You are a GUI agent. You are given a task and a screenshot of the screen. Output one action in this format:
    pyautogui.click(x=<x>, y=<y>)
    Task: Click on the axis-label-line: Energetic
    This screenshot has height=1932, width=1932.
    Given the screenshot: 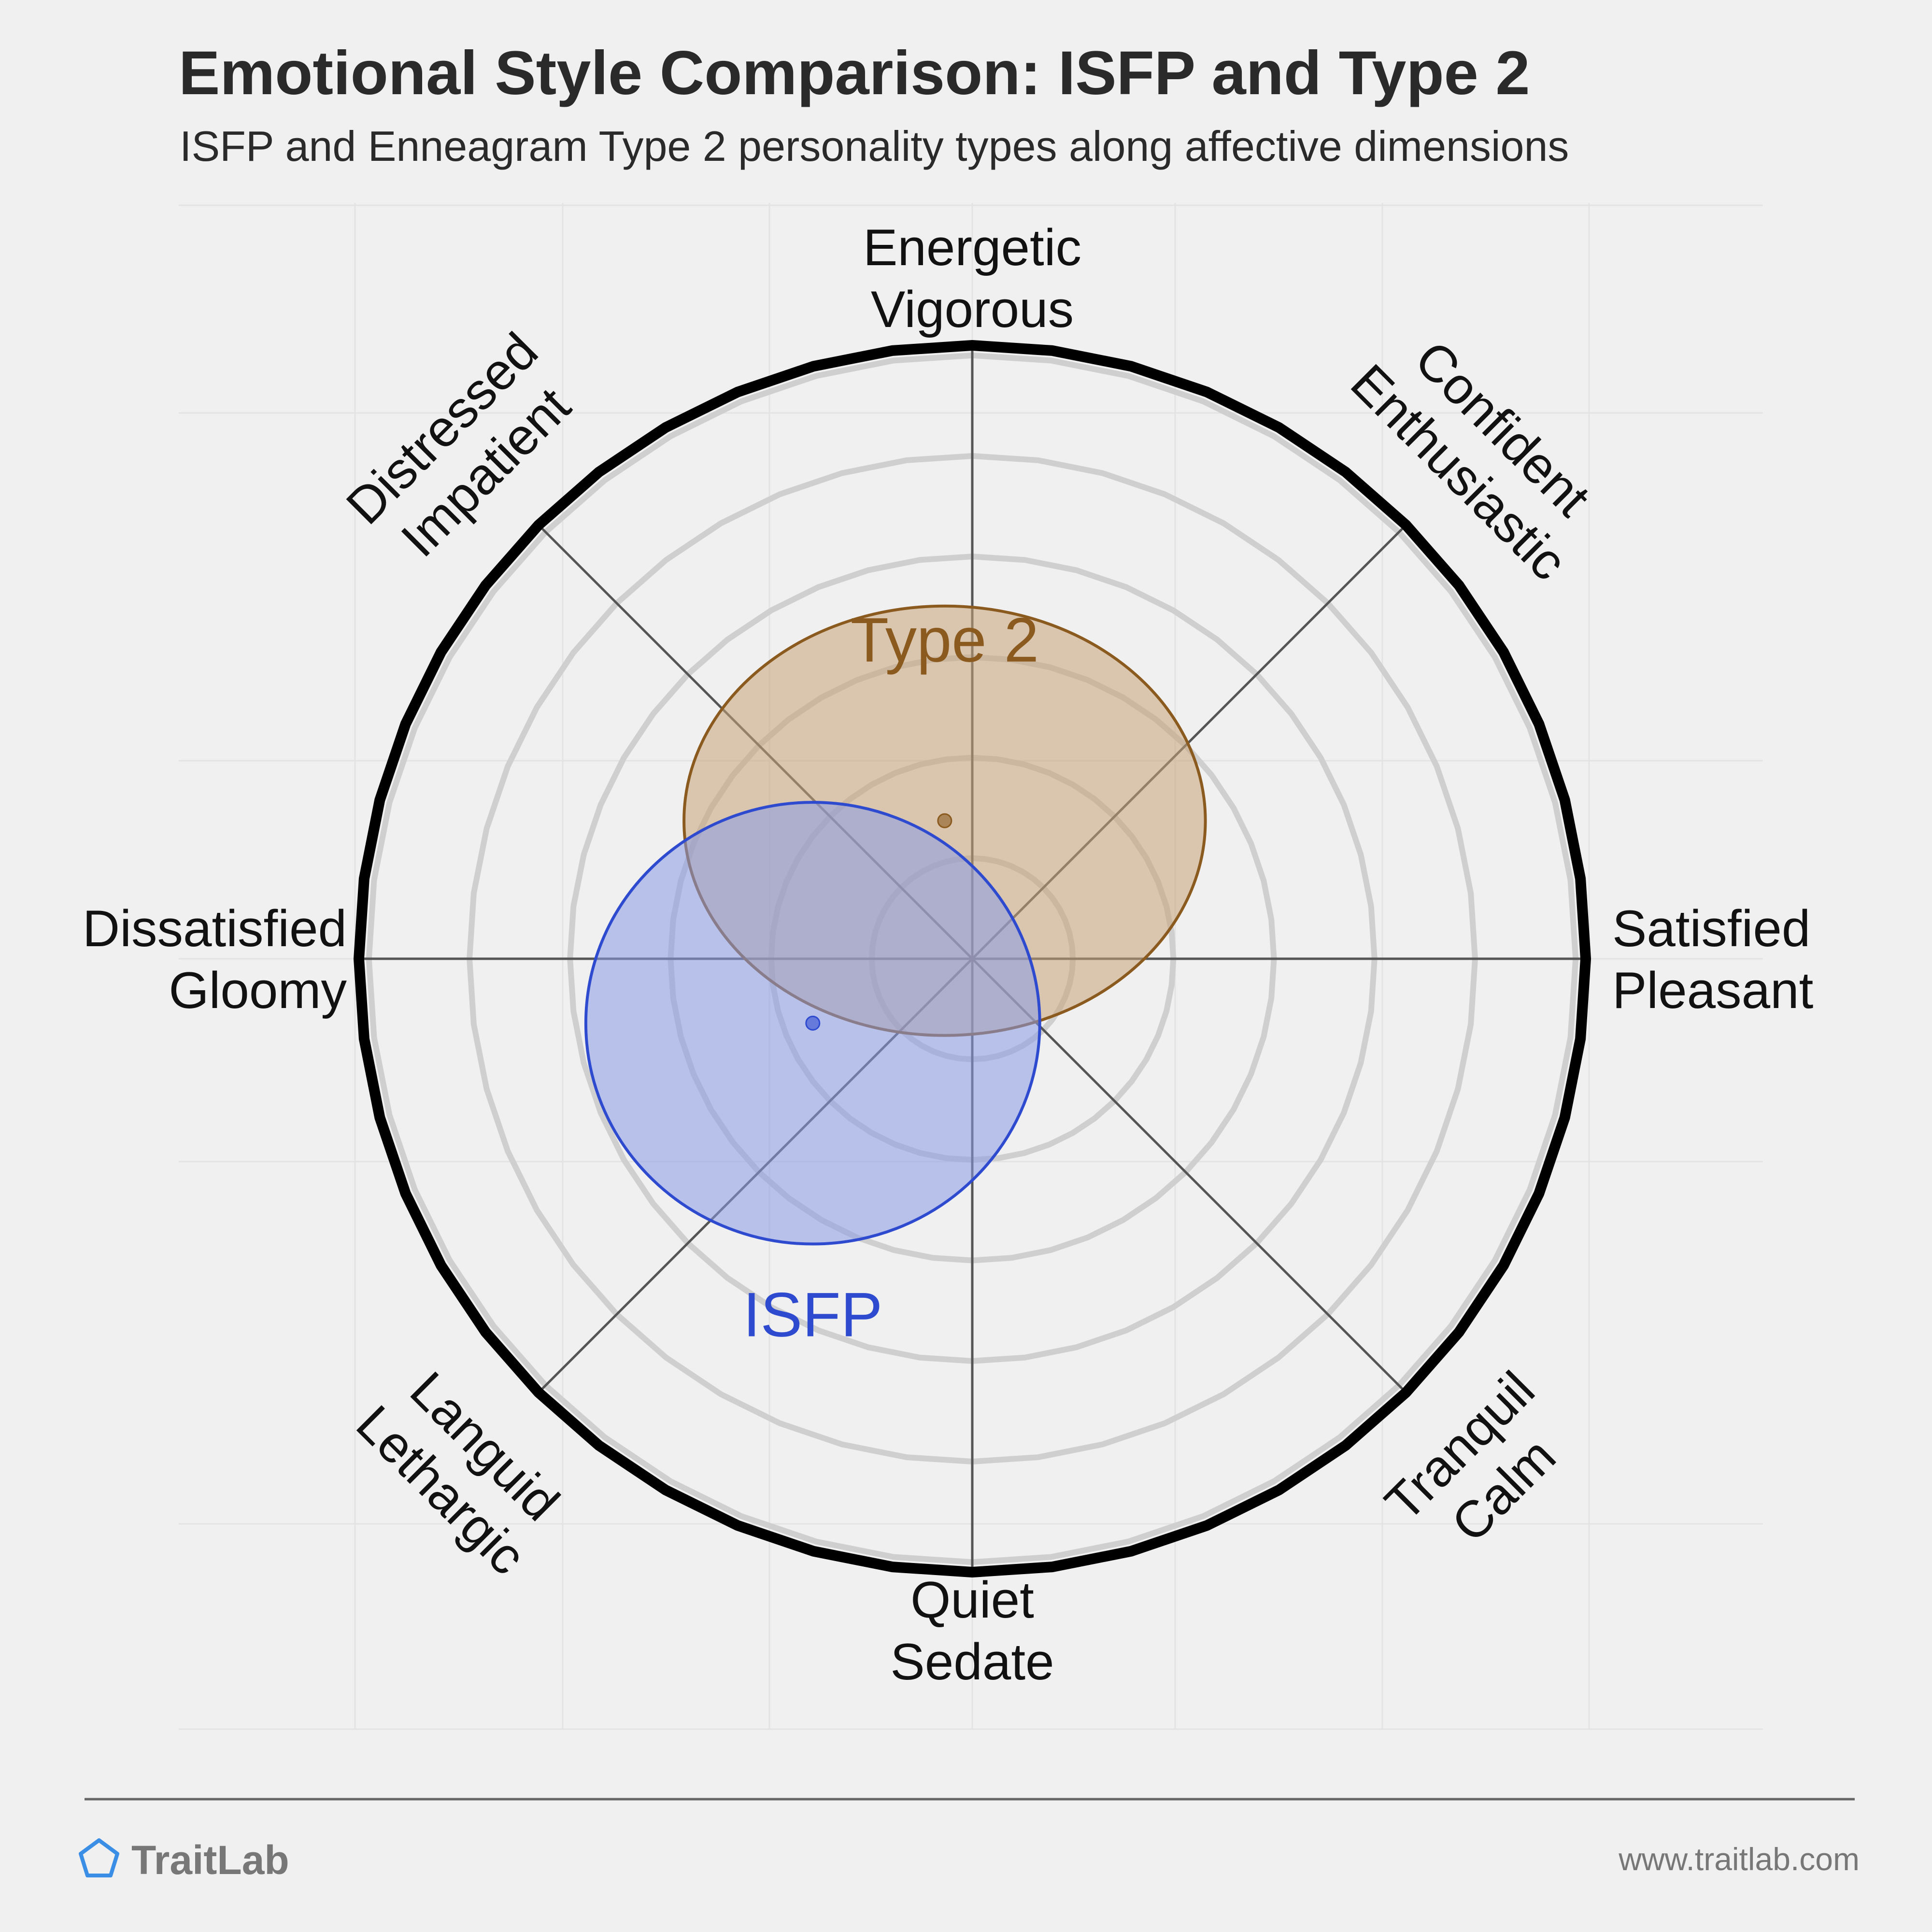 What is the action you would take?
    pyautogui.click(x=972, y=247)
    